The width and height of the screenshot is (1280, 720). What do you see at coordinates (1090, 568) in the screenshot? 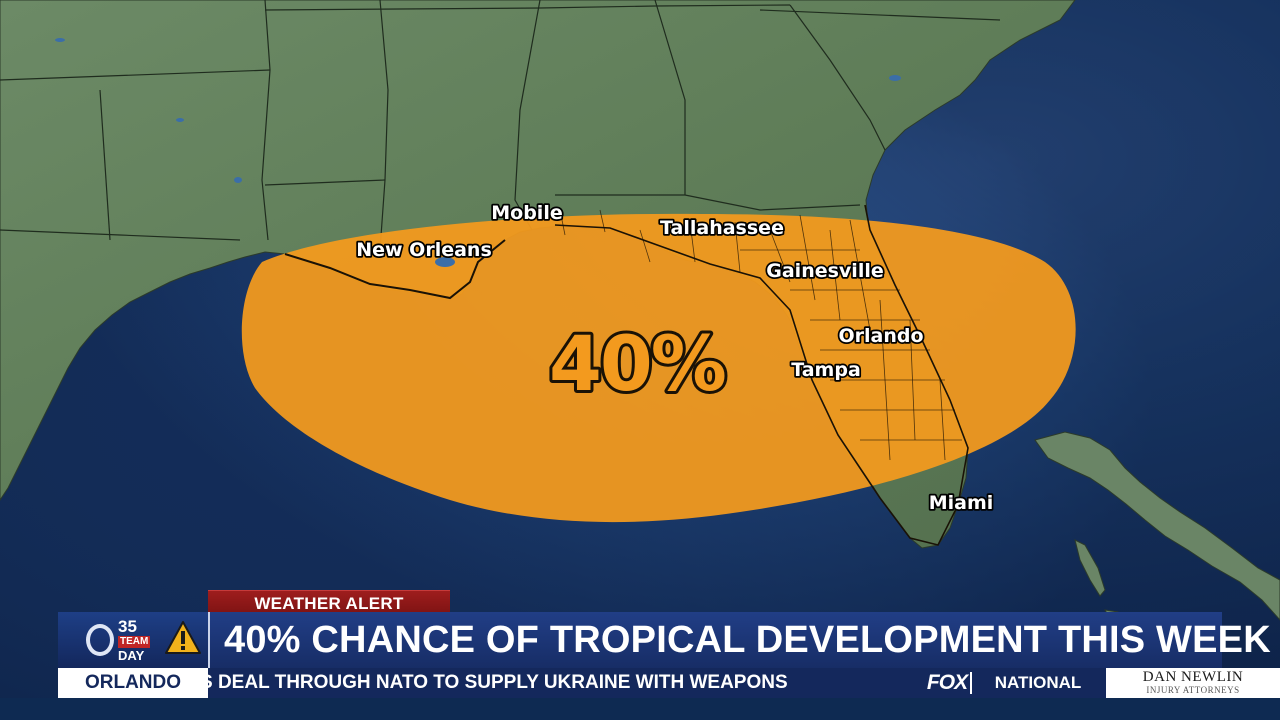
I see `bahamas` at bounding box center [1090, 568].